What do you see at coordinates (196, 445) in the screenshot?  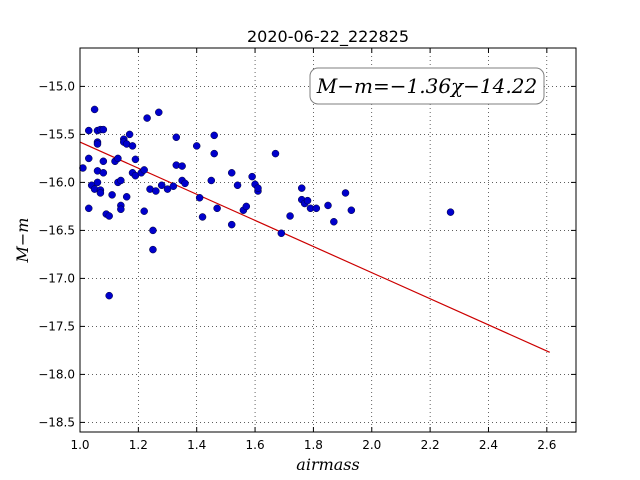 I see `x-tick-label: 1.4` at bounding box center [196, 445].